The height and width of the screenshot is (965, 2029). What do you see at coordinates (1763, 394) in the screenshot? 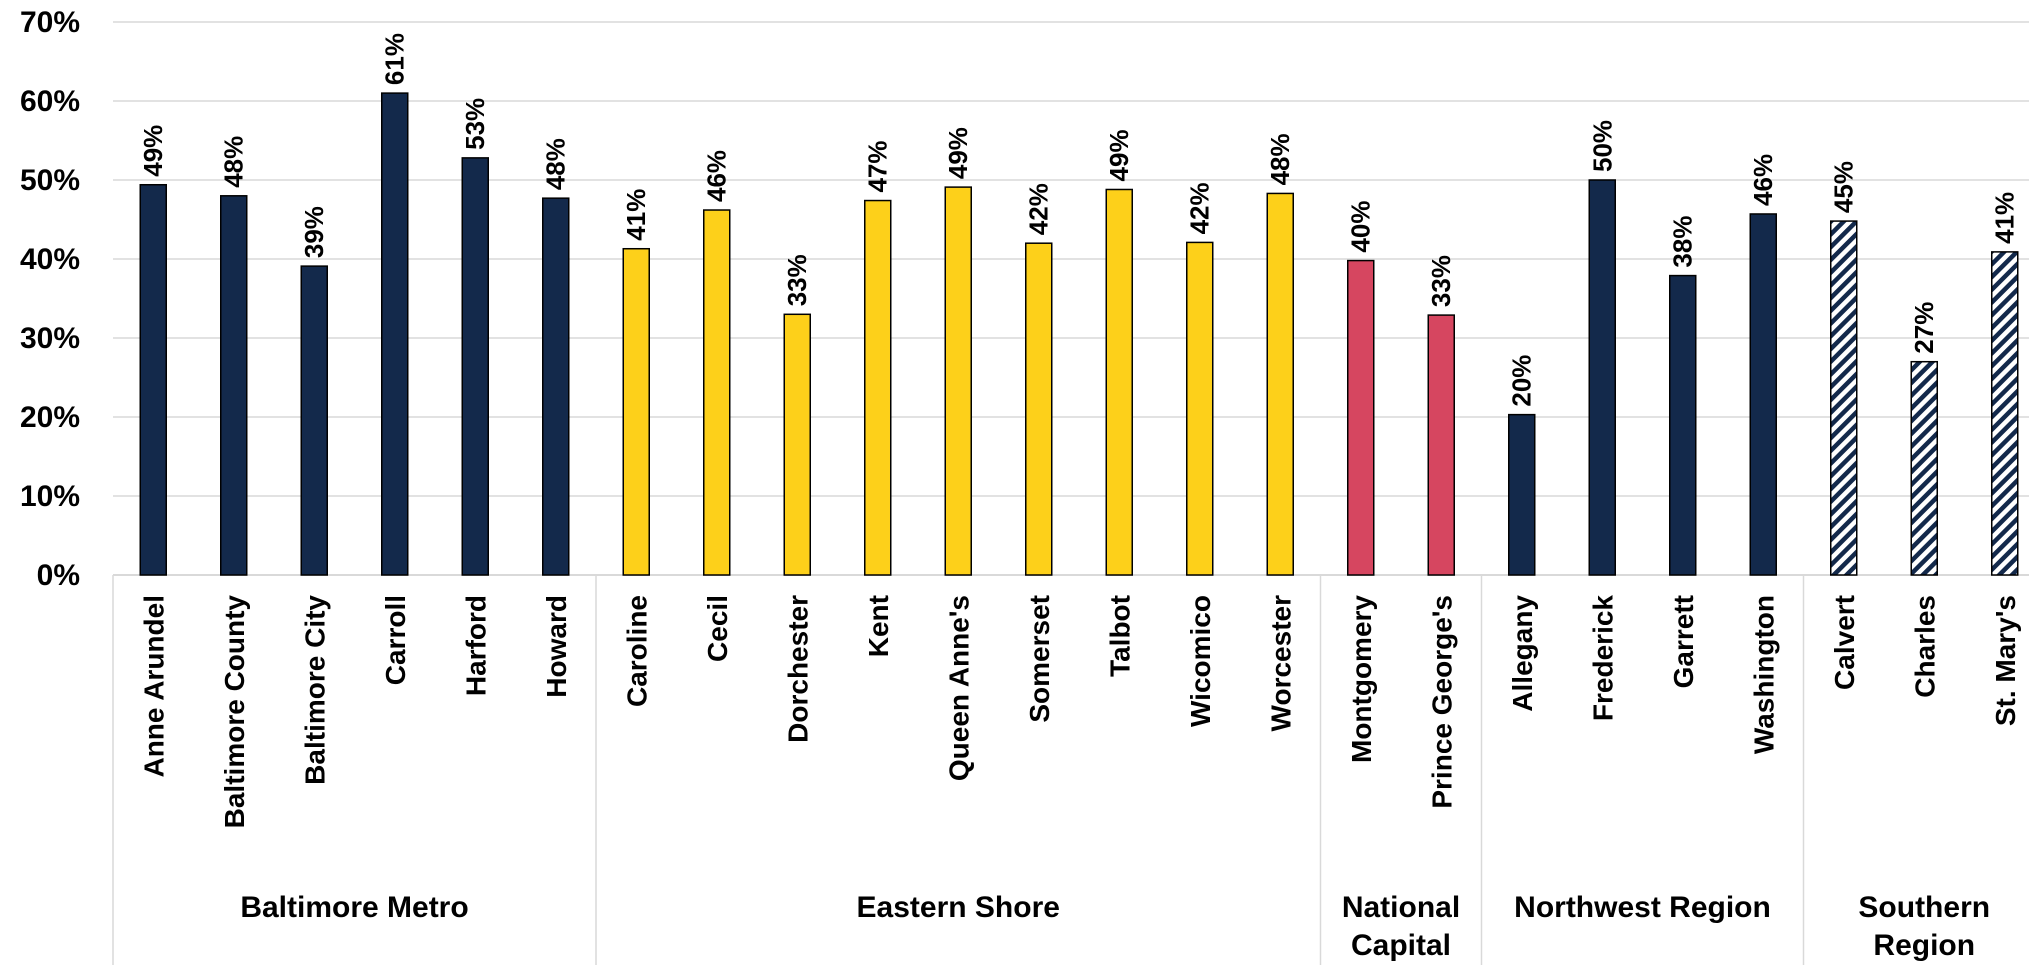
I see `bar-washington` at bounding box center [1763, 394].